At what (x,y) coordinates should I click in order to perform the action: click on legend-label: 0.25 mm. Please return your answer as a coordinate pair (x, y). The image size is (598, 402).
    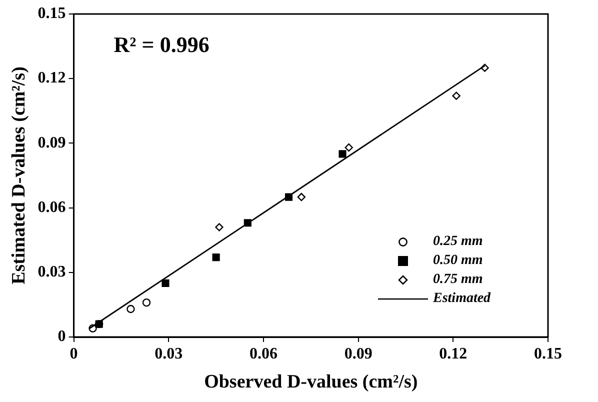
    Looking at the image, I should click on (458, 242).